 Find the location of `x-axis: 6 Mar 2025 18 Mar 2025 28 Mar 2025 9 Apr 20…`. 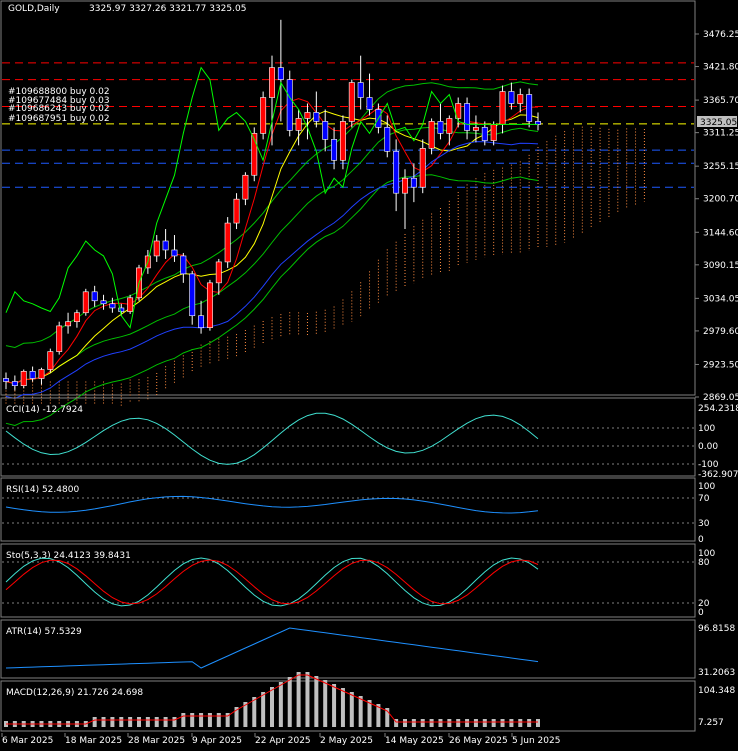

x-axis: 6 Mar 2025 18 Mar 2025 28 Mar 2025 9 Apr 20… is located at coordinates (280, 739).